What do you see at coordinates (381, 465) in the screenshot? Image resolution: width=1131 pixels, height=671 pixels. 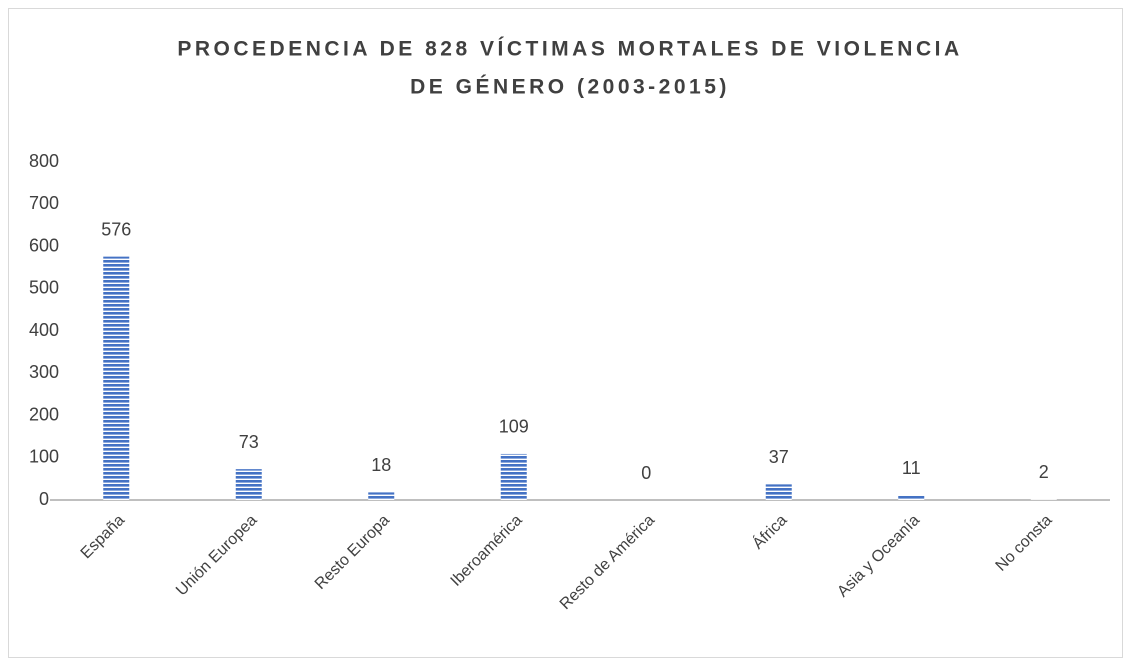 I see `data-label: 18` at bounding box center [381, 465].